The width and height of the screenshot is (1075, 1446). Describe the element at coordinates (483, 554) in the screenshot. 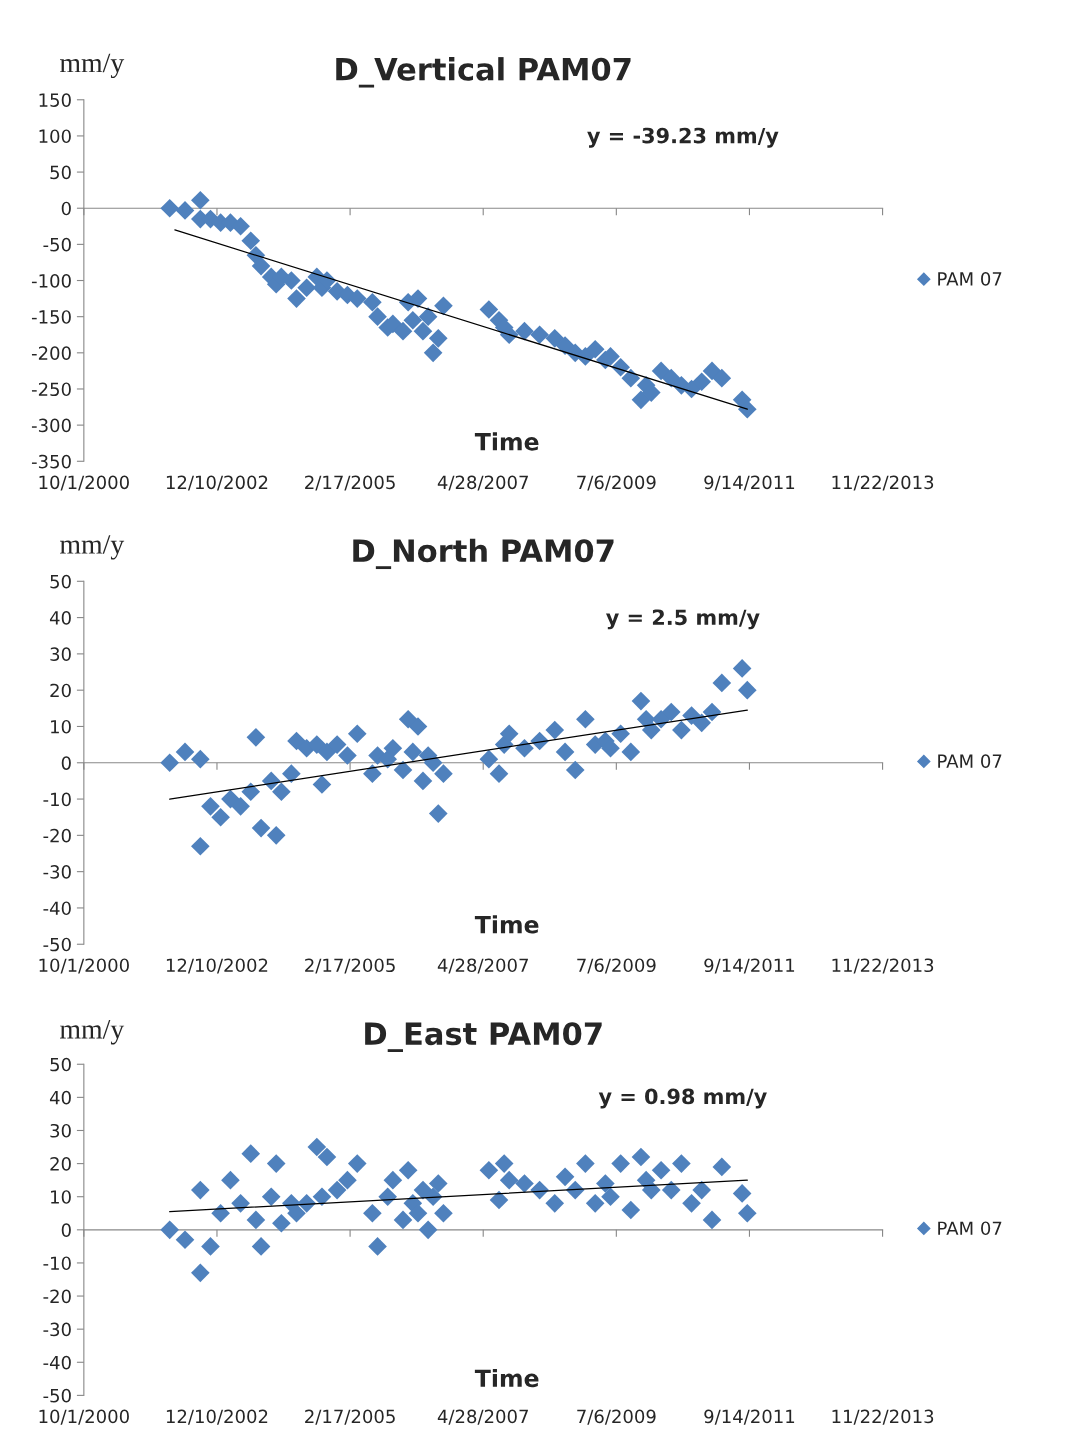

I see `chart-title: D_North PAM07` at that location.